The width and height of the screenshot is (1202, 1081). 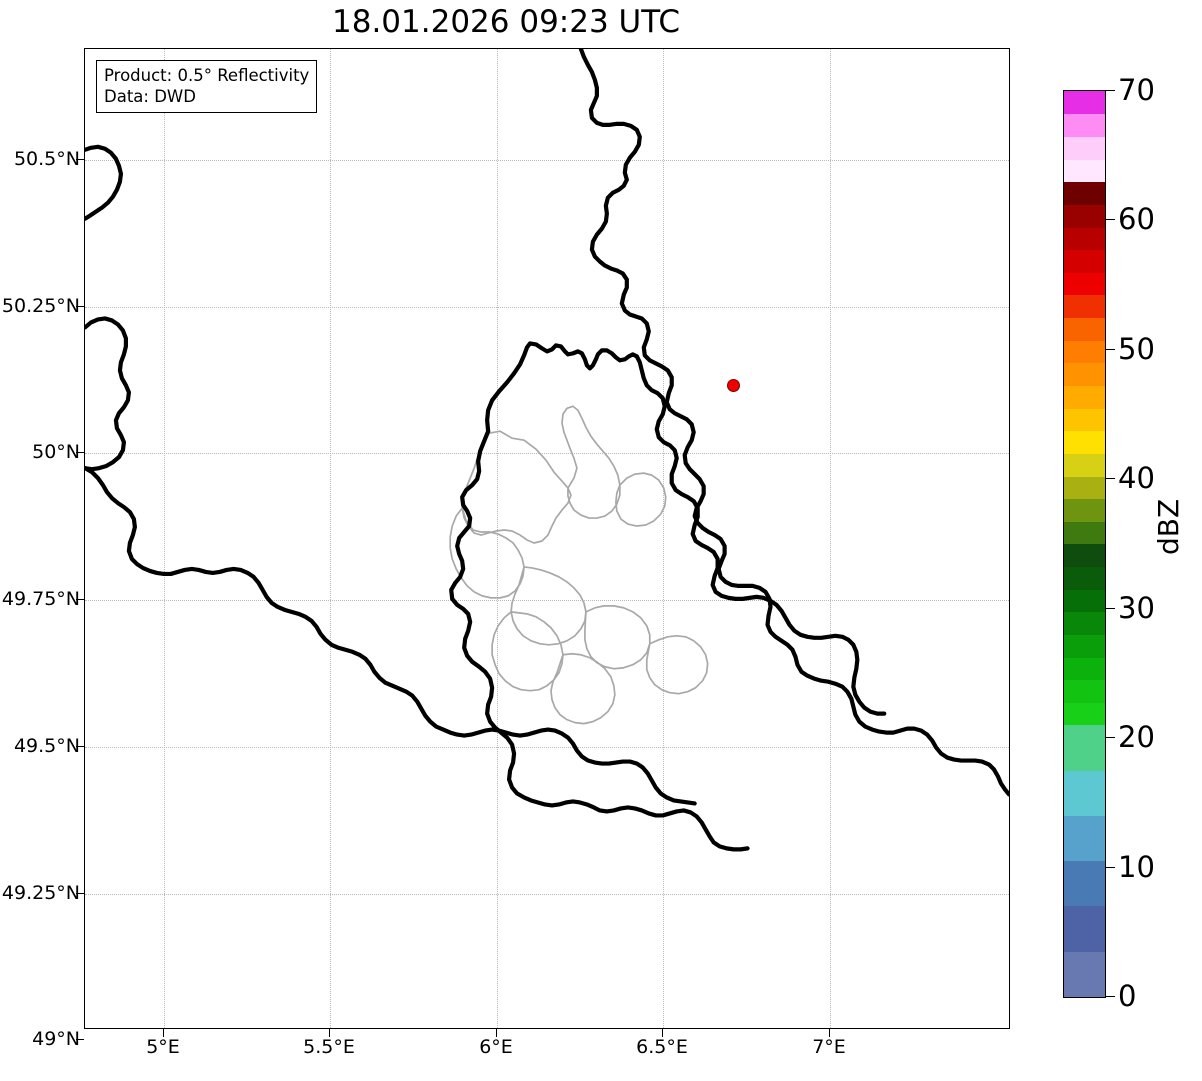 I want to click on y-tick-label: 49°N, so click(x=56, y=1039).